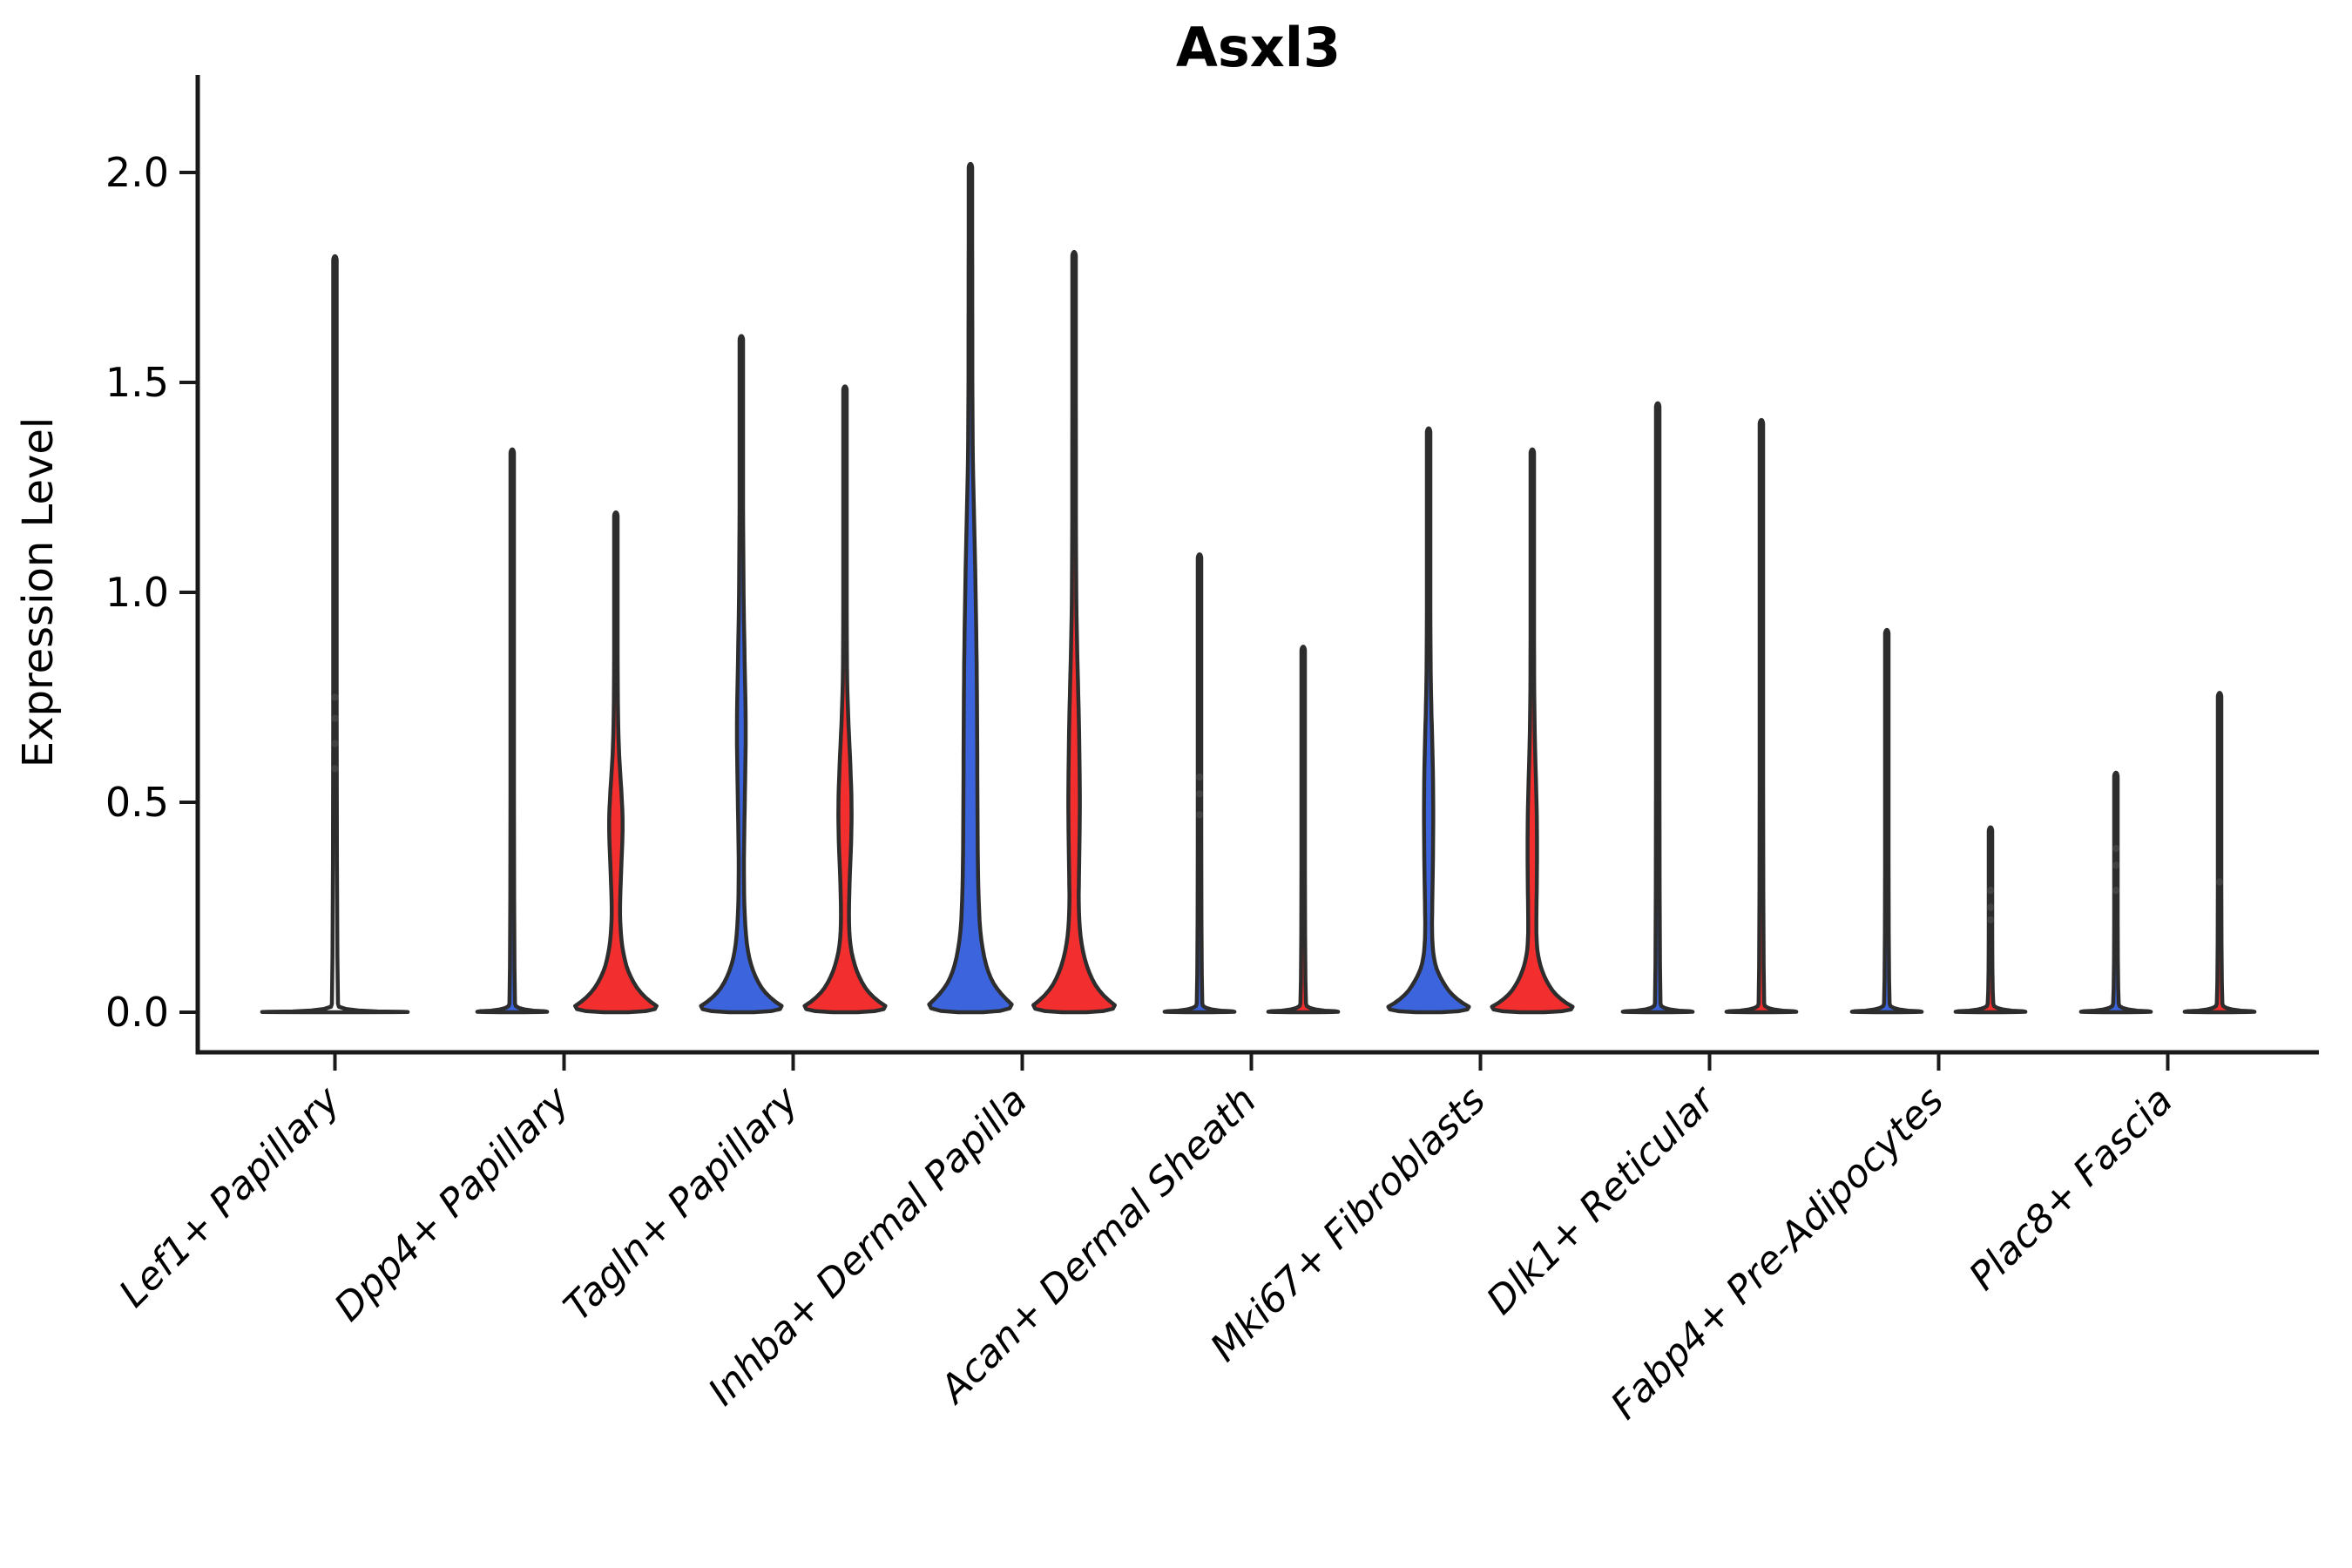 This screenshot has width=2352, height=1568. Describe the element at coordinates (1657, 708) in the screenshot. I see `violin-dlk1-blue` at that location.